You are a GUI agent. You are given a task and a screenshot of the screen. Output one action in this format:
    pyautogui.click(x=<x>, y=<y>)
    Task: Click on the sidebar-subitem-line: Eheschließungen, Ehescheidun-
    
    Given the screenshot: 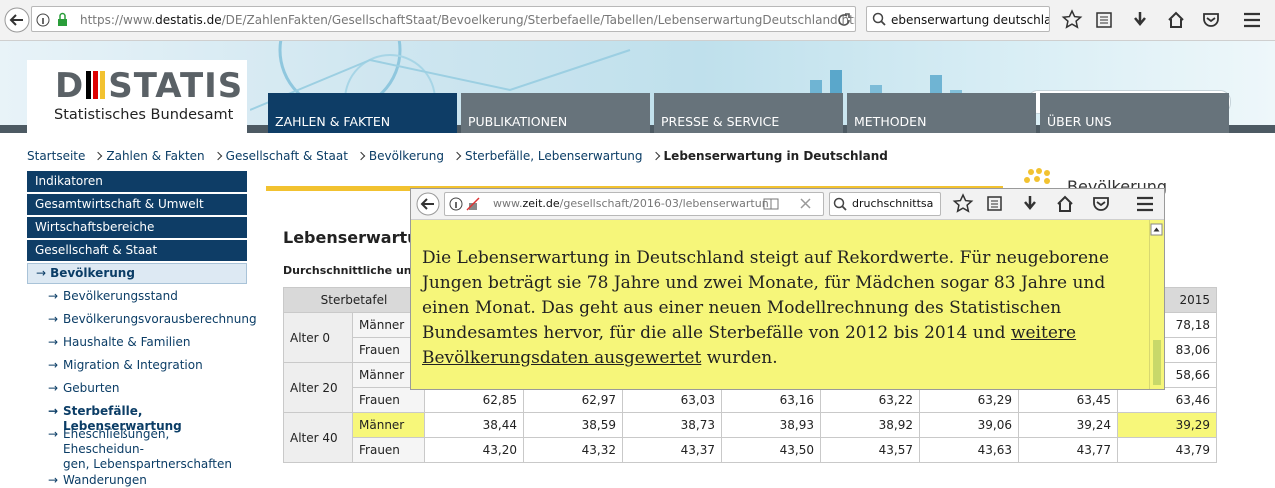 What is the action you would take?
    pyautogui.click(x=116, y=441)
    